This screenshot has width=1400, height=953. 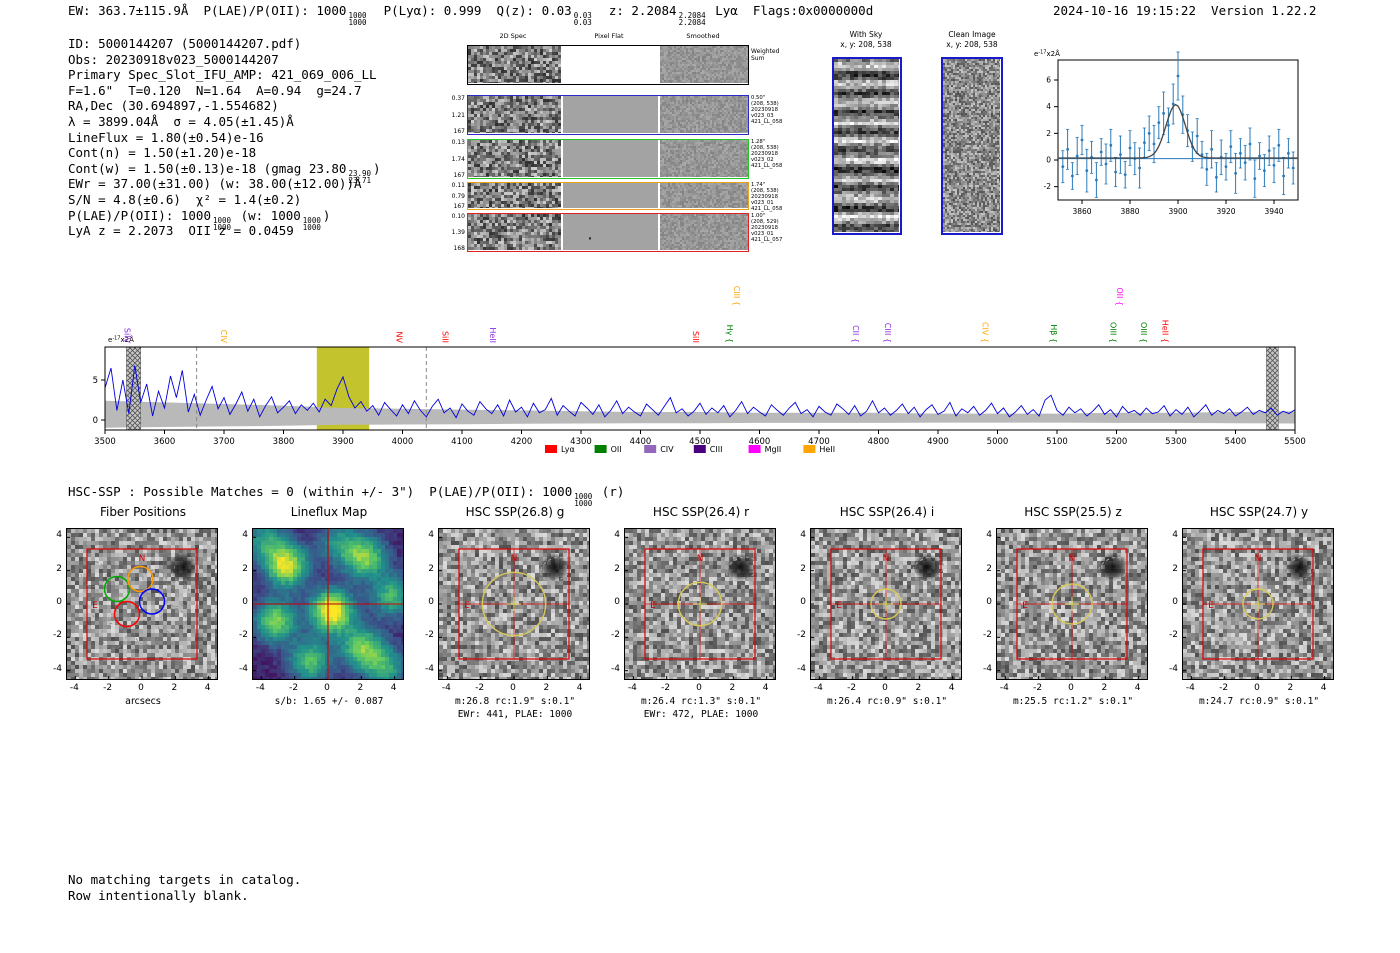 I want to click on fraction-numerator: 2.2084, so click(x=692, y=15).